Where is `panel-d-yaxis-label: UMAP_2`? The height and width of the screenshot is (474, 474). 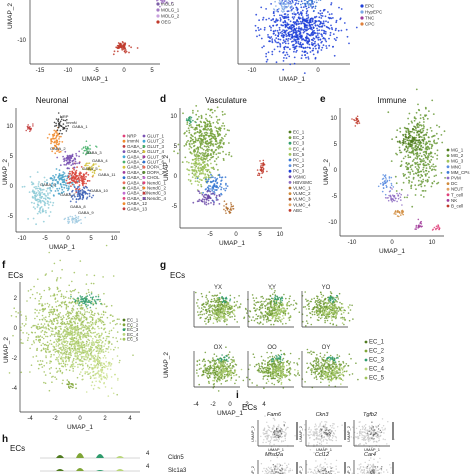
panel-d-yaxis-label: UMAP_2 is located at coordinates (166, 168).